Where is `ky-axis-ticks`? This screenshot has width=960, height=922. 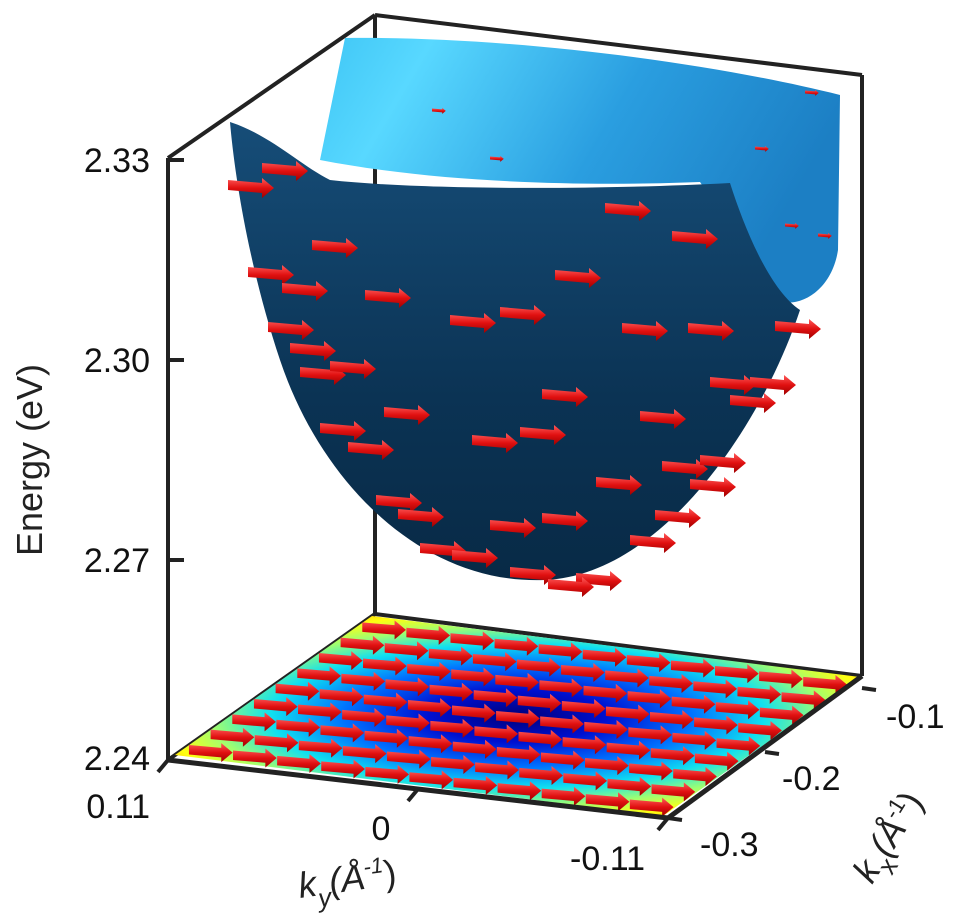 ky-axis-ticks is located at coordinates (413, 795).